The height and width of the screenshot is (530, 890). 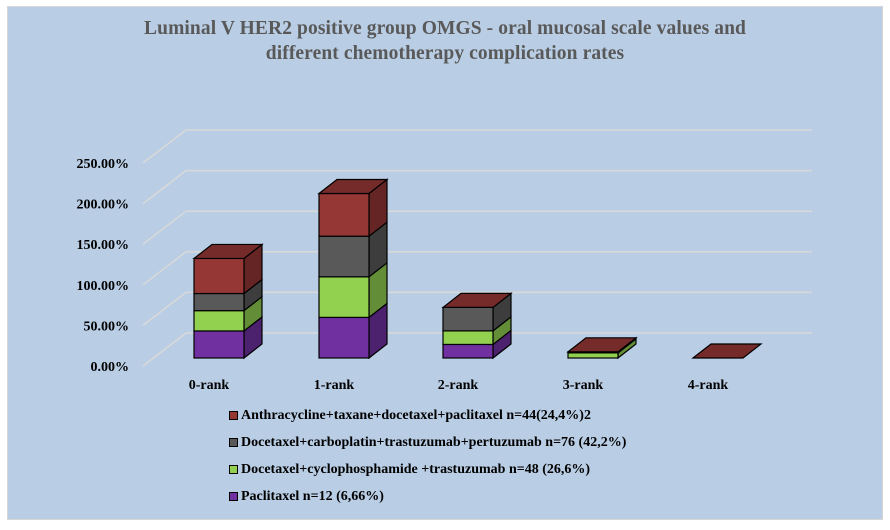 What do you see at coordinates (110, 367) in the screenshot?
I see `y-tick-label: 0.00%` at bounding box center [110, 367].